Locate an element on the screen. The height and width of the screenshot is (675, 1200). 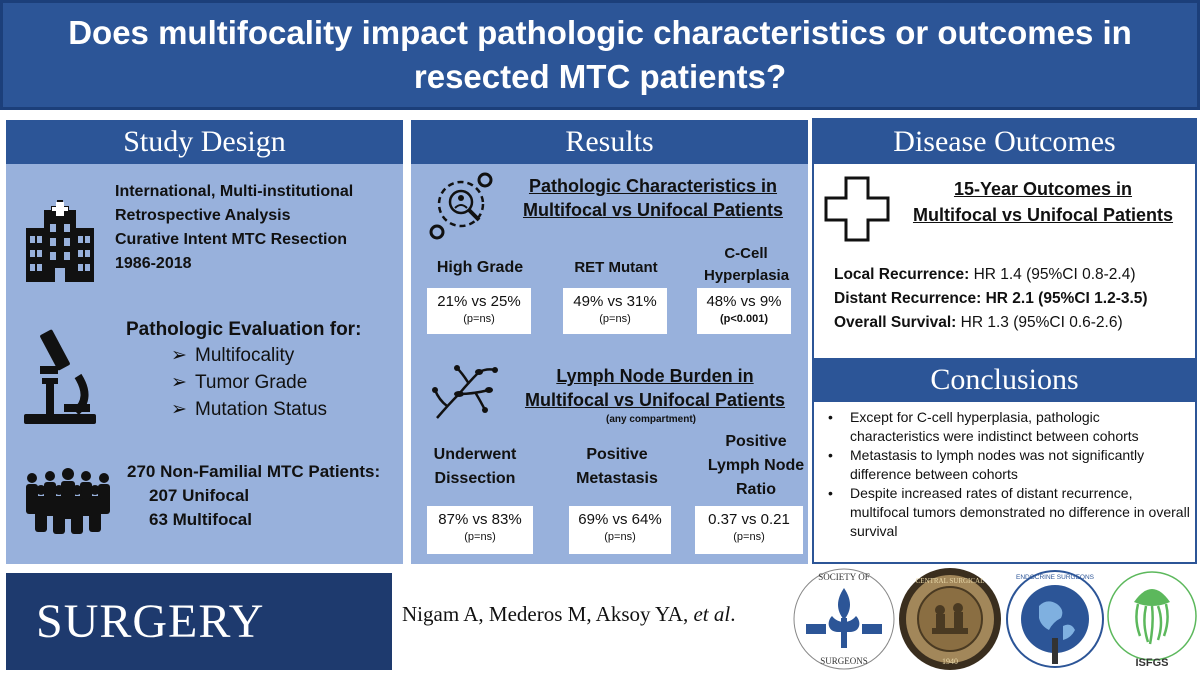
svg-text: 1940 is located at coordinates (950, 661).